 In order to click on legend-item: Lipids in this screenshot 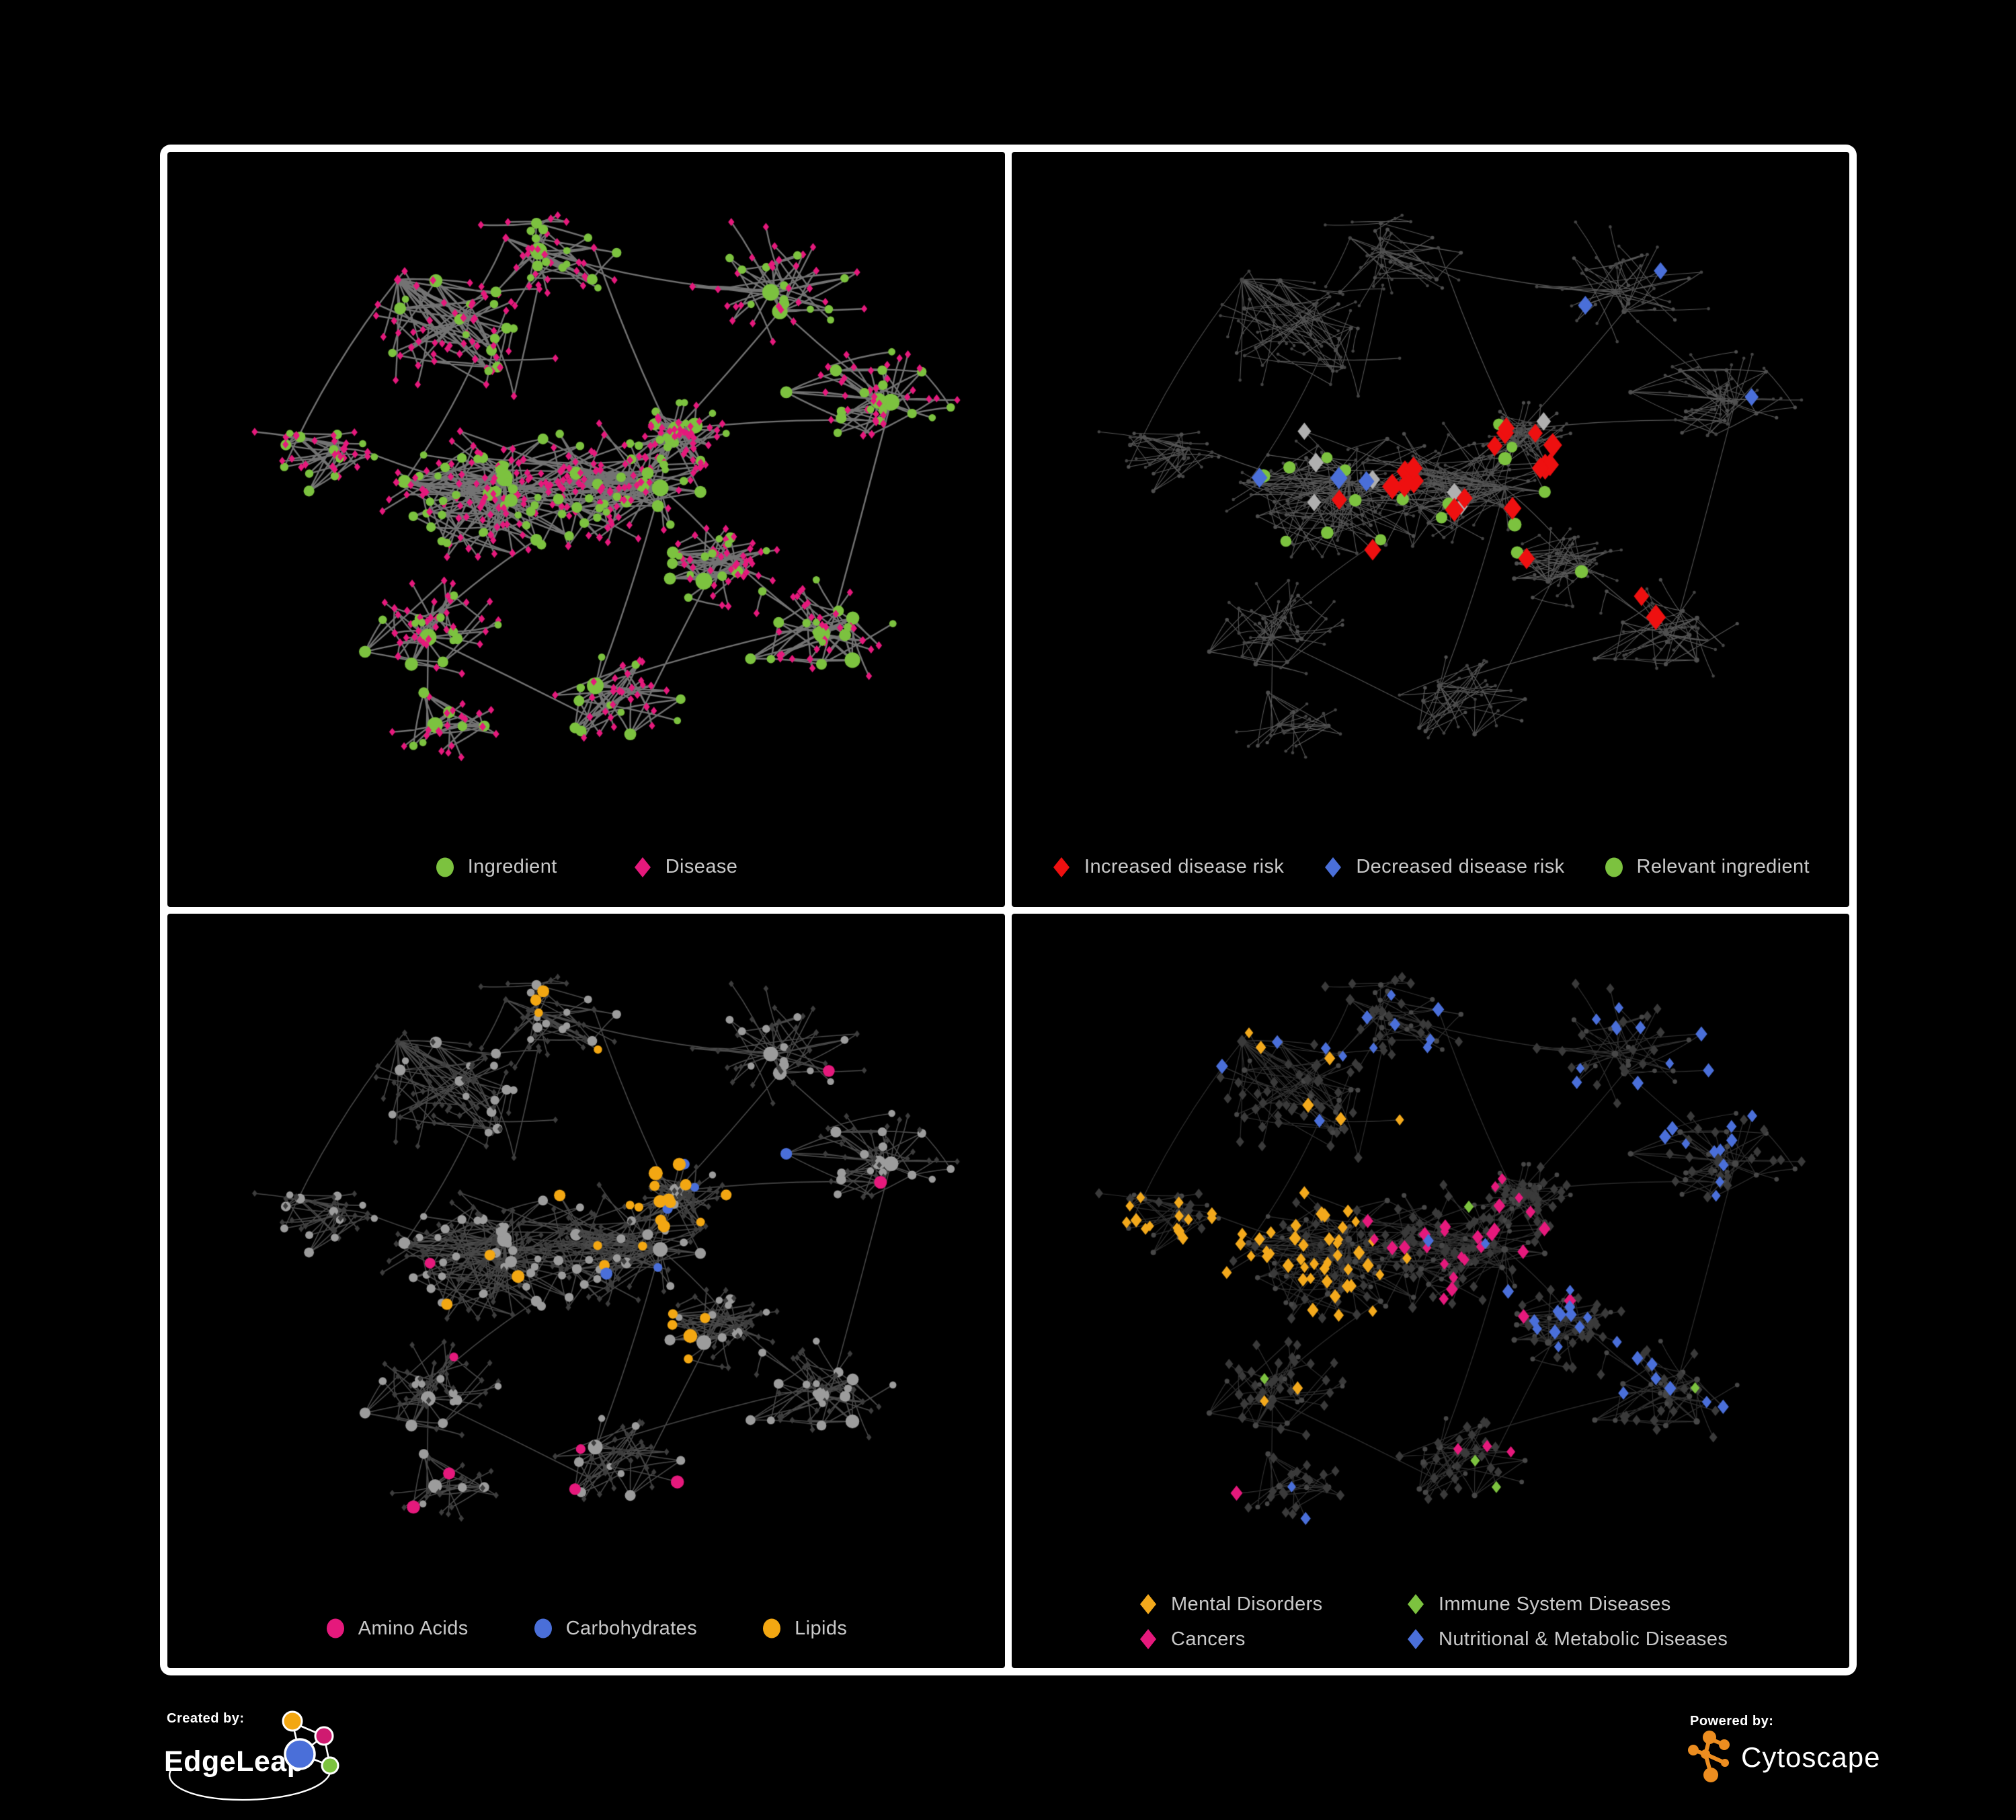, I will do `click(804, 1628)`.